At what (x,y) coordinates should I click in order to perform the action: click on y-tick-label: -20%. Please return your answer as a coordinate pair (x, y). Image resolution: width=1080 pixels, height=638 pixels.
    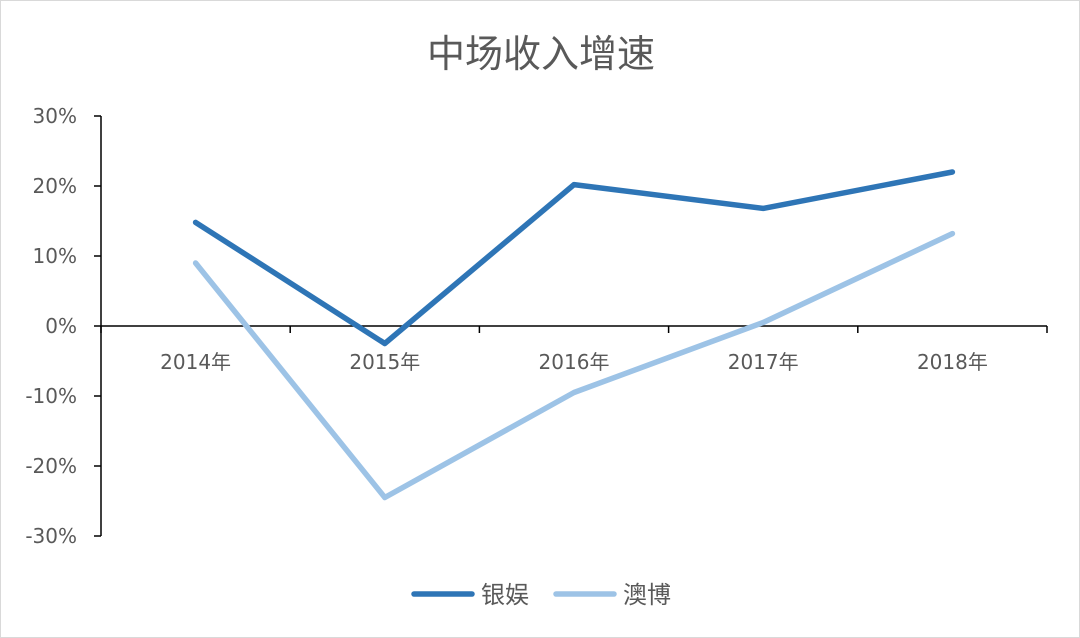
    Looking at the image, I should click on (51, 466).